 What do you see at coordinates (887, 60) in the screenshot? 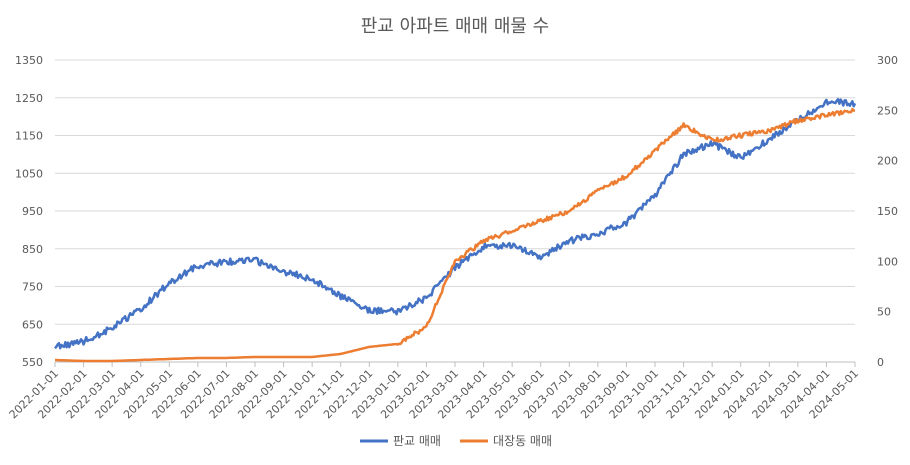
I see `right-y-tick-label: 300` at bounding box center [887, 60].